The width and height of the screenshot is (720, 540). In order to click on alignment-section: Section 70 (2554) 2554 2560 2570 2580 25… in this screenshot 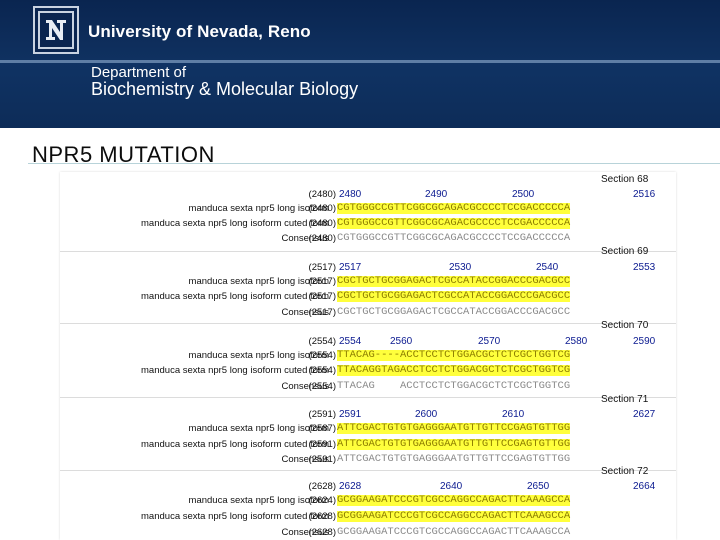, I will do `click(368, 358)`.